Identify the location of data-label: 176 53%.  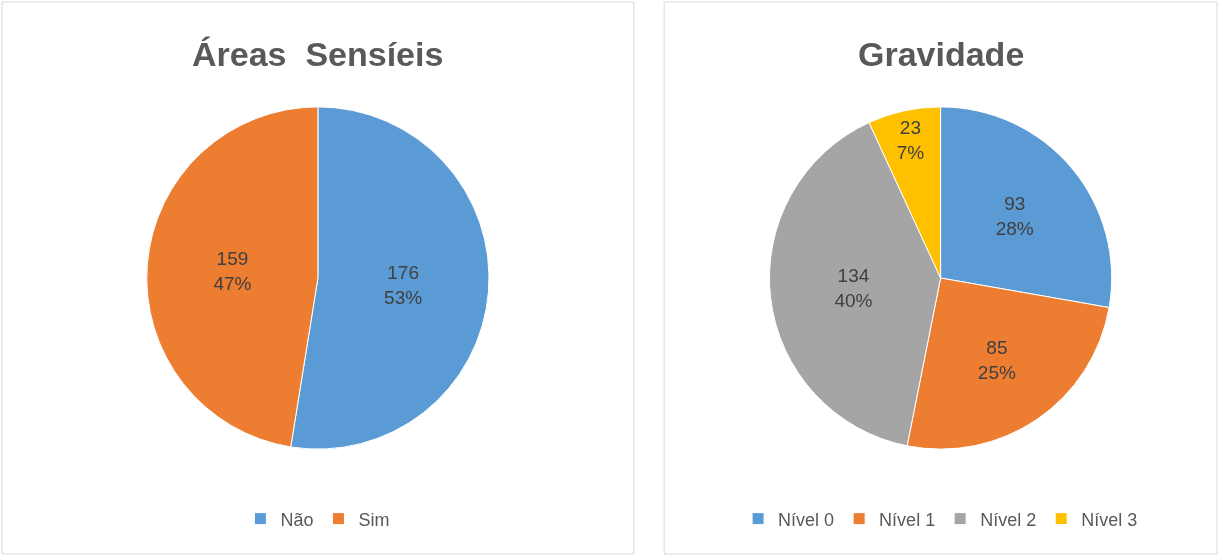
(403, 284).